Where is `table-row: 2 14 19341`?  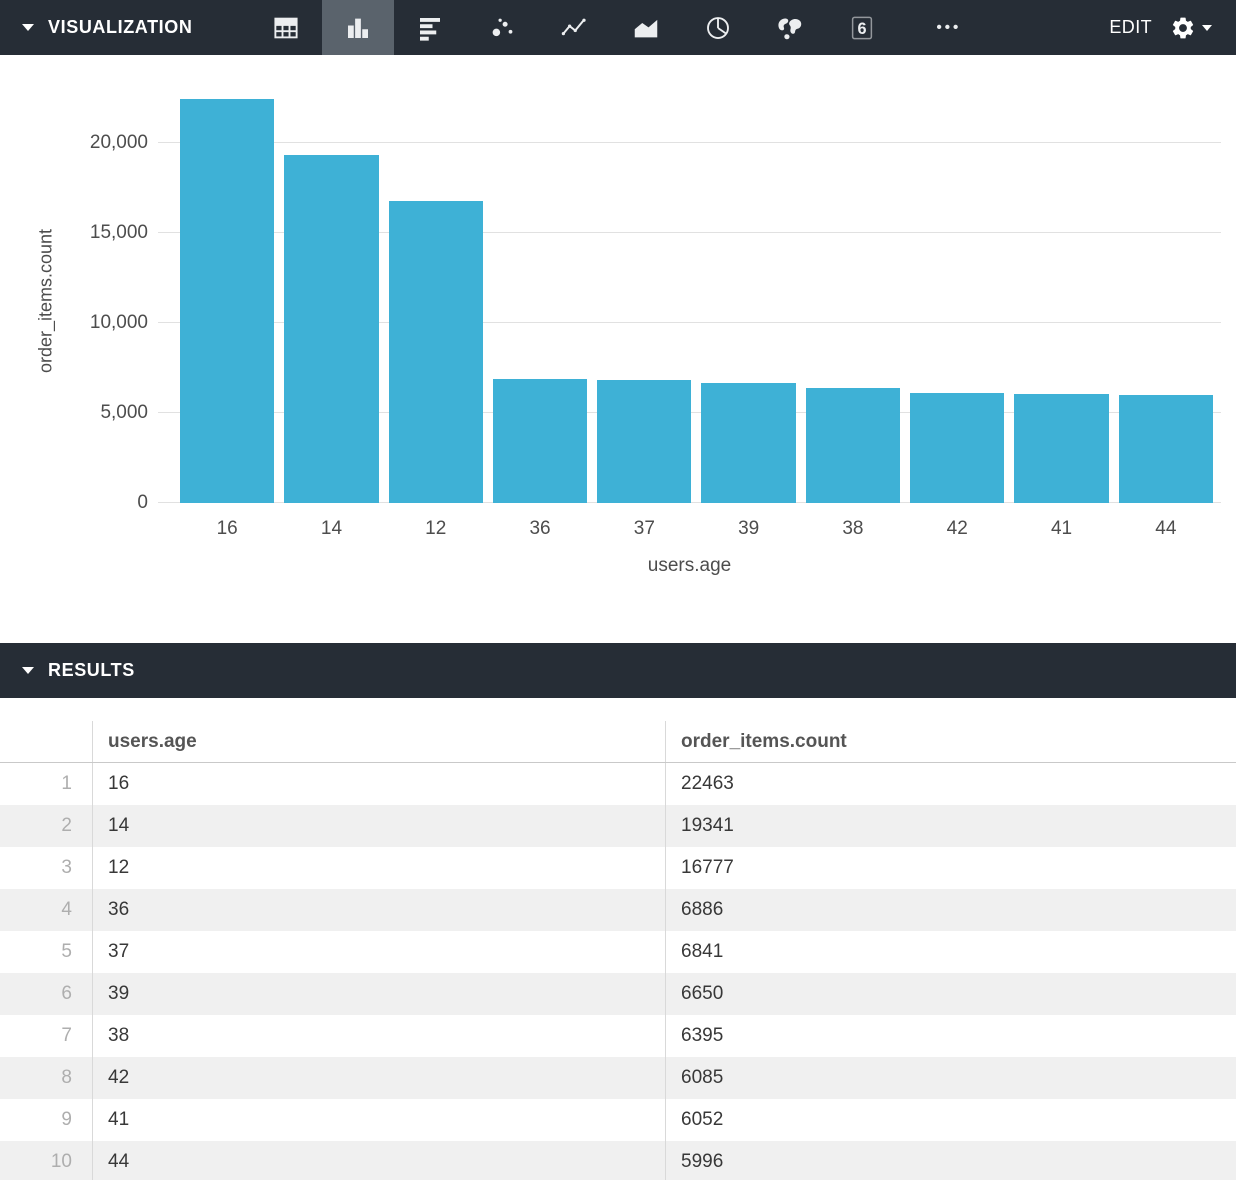
table-row: 2 14 19341 is located at coordinates (618, 826).